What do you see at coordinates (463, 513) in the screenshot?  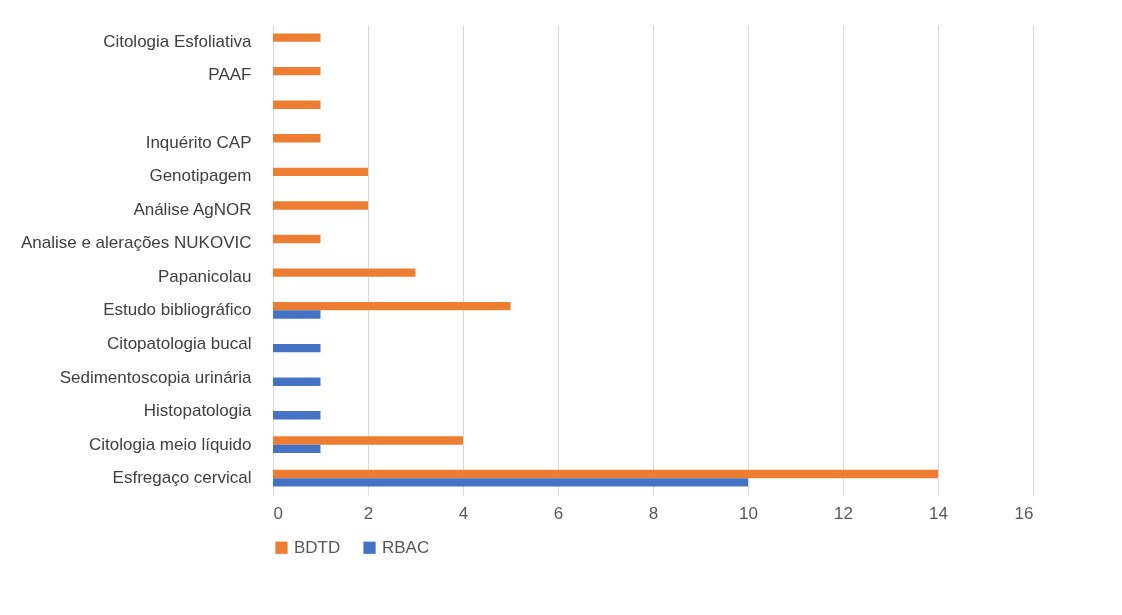 I see `x-tick-label: 4` at bounding box center [463, 513].